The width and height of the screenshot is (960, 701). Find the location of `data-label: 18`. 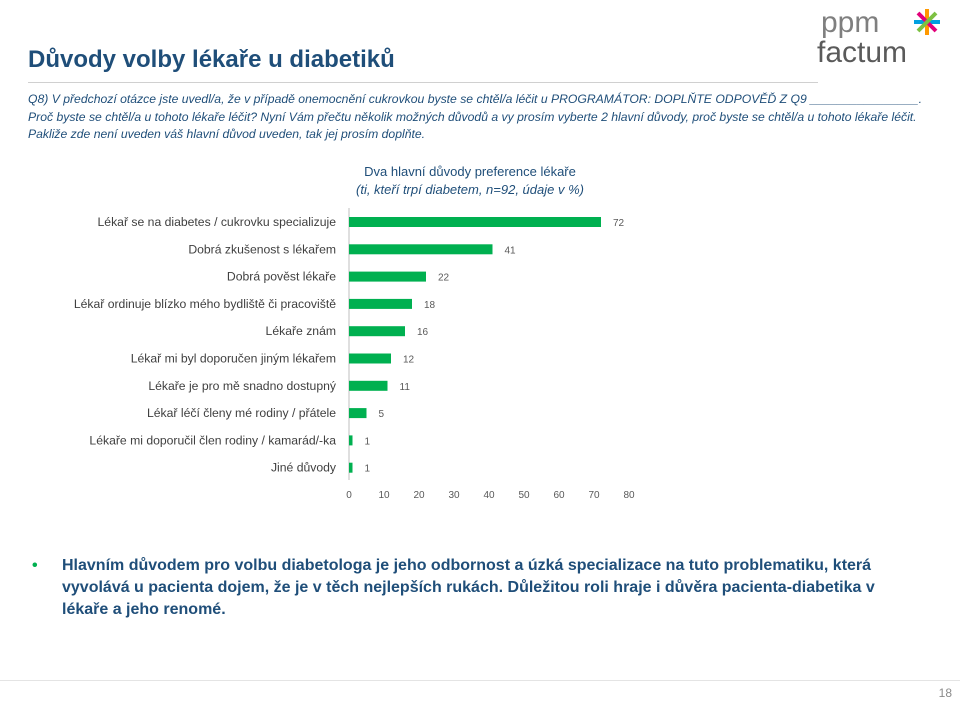

data-label: 18 is located at coordinates (430, 305).